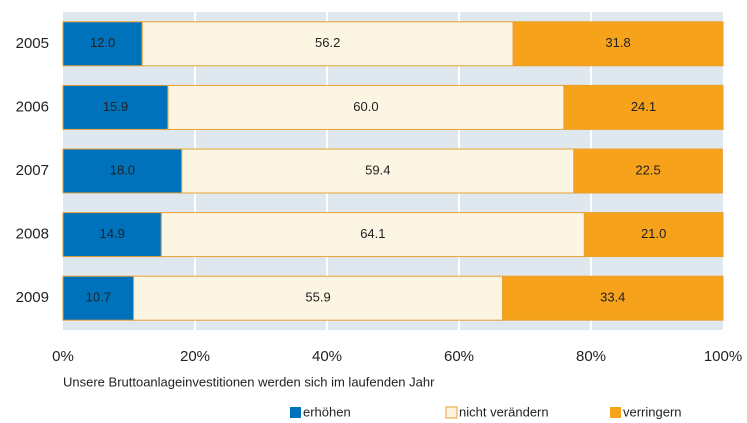  Describe the element at coordinates (32, 43) in the screenshot. I see `y-tick-label: 2005` at that location.